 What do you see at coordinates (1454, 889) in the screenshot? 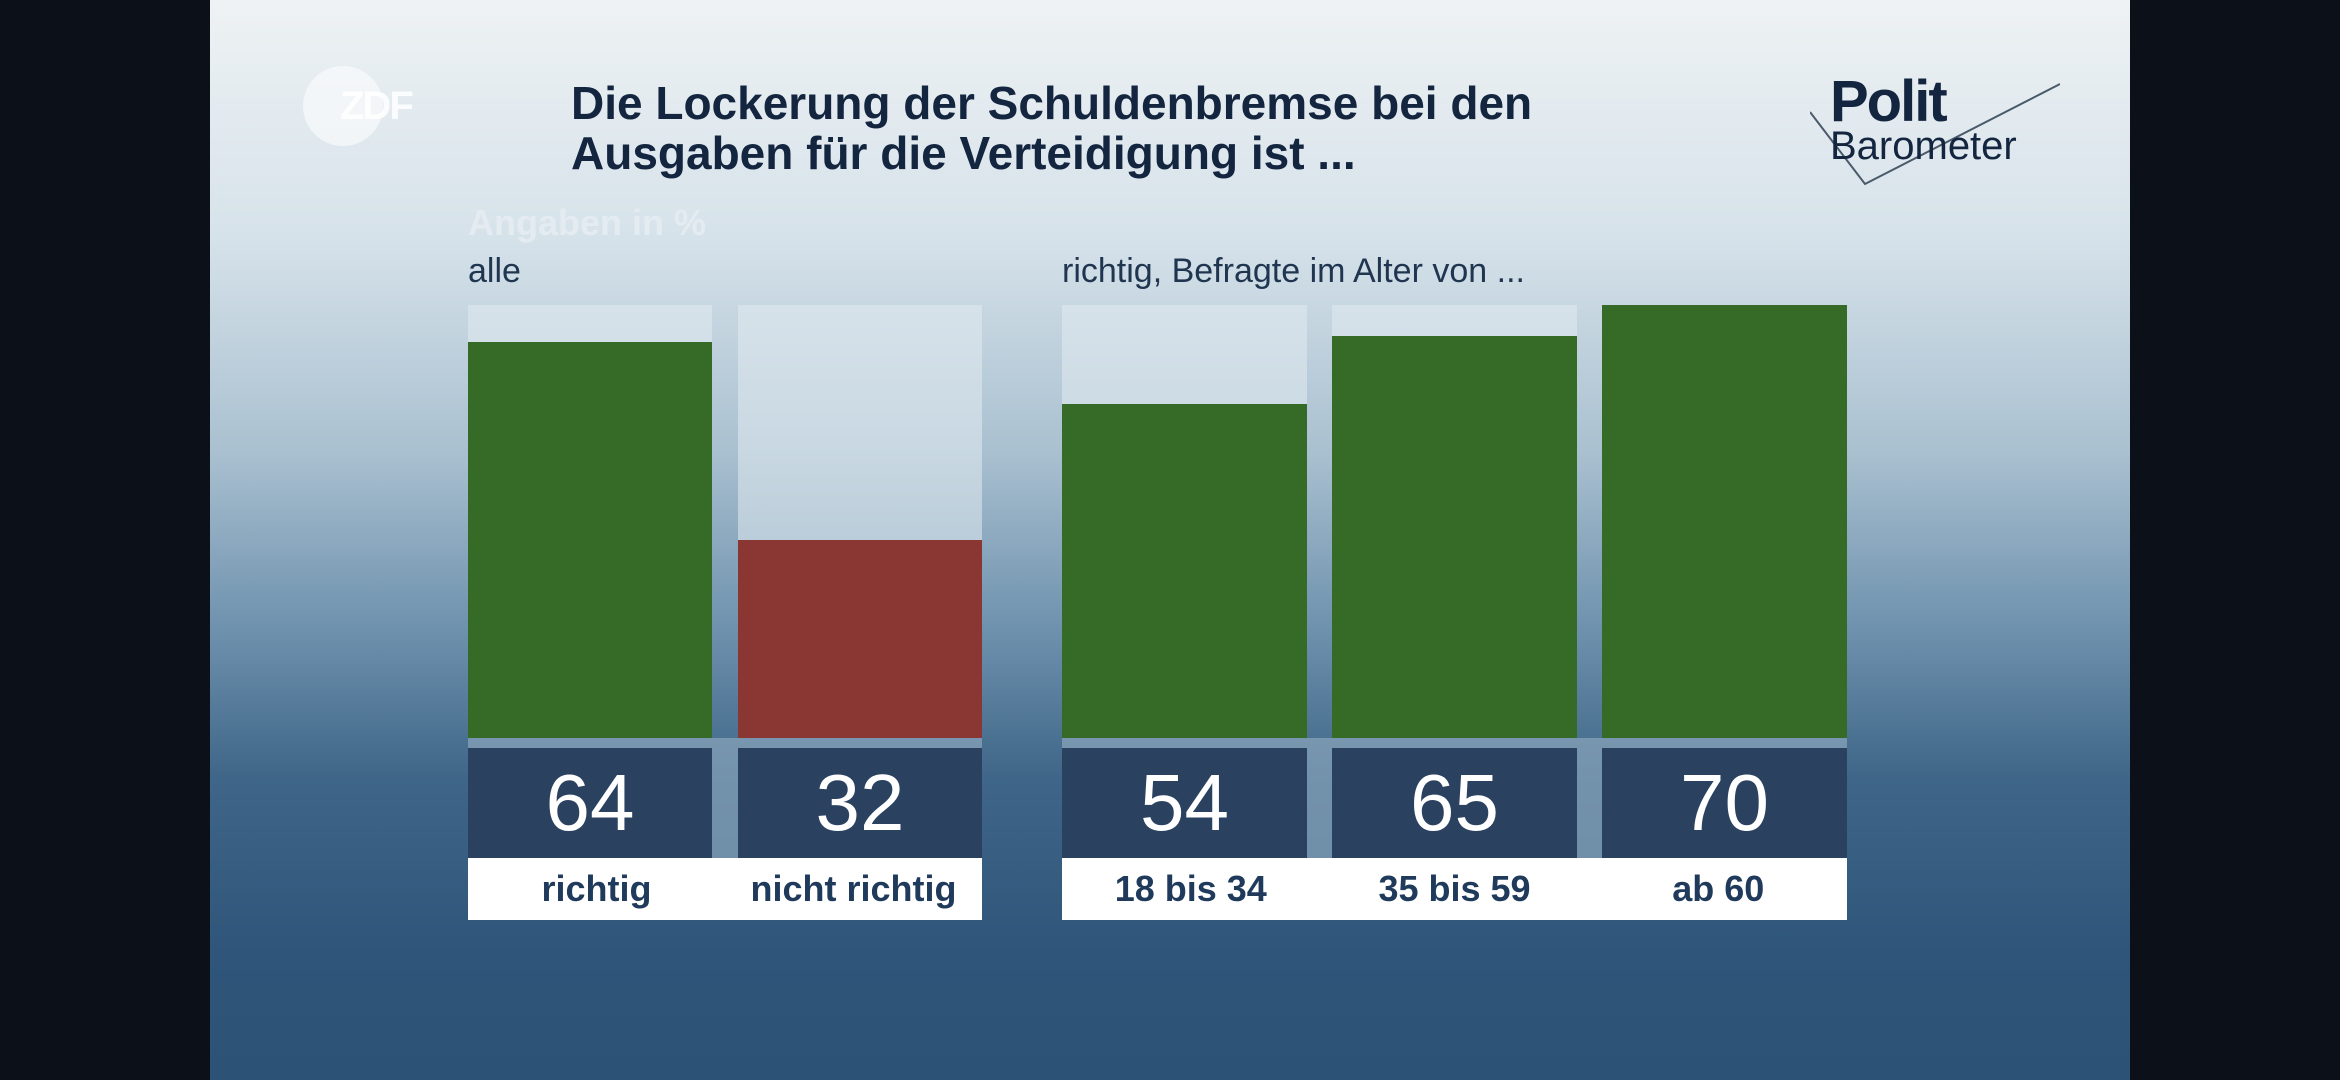
I see `category-label: 35 bis 59` at bounding box center [1454, 889].